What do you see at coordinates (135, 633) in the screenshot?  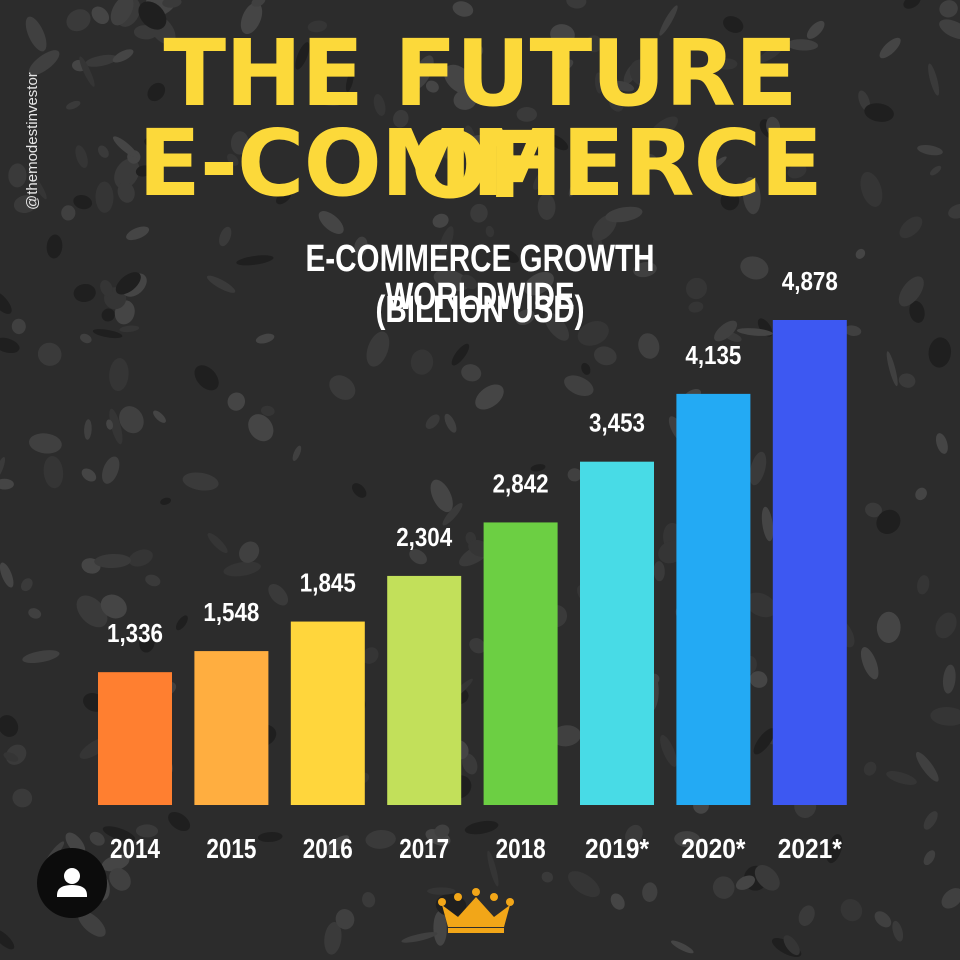 I see `value-label: 1,336` at bounding box center [135, 633].